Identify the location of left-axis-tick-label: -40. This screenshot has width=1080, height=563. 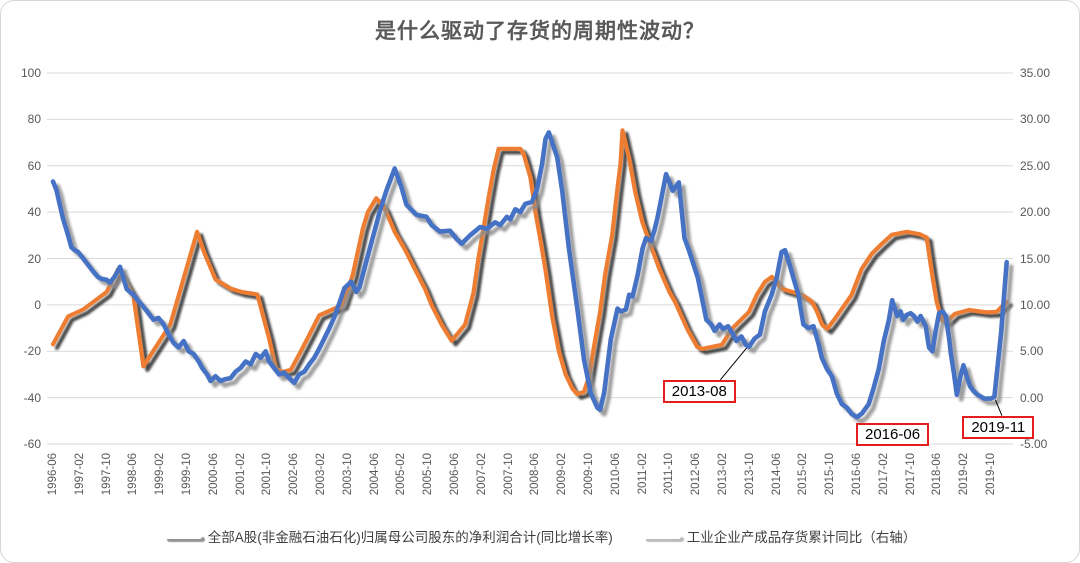
(32, 397).